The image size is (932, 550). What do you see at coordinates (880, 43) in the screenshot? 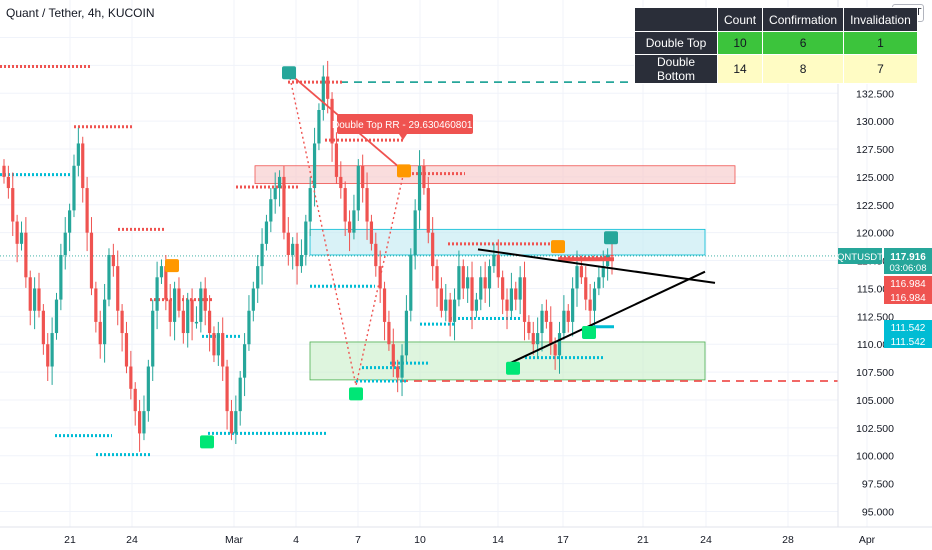
I see `stats-cell: 1` at bounding box center [880, 43].